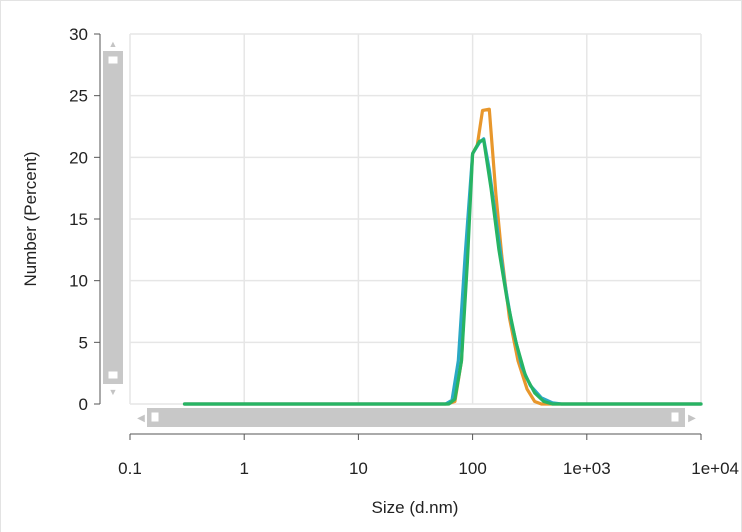 The height and width of the screenshot is (532, 742). I want to click on x-tick-label: 1, so click(243, 468).